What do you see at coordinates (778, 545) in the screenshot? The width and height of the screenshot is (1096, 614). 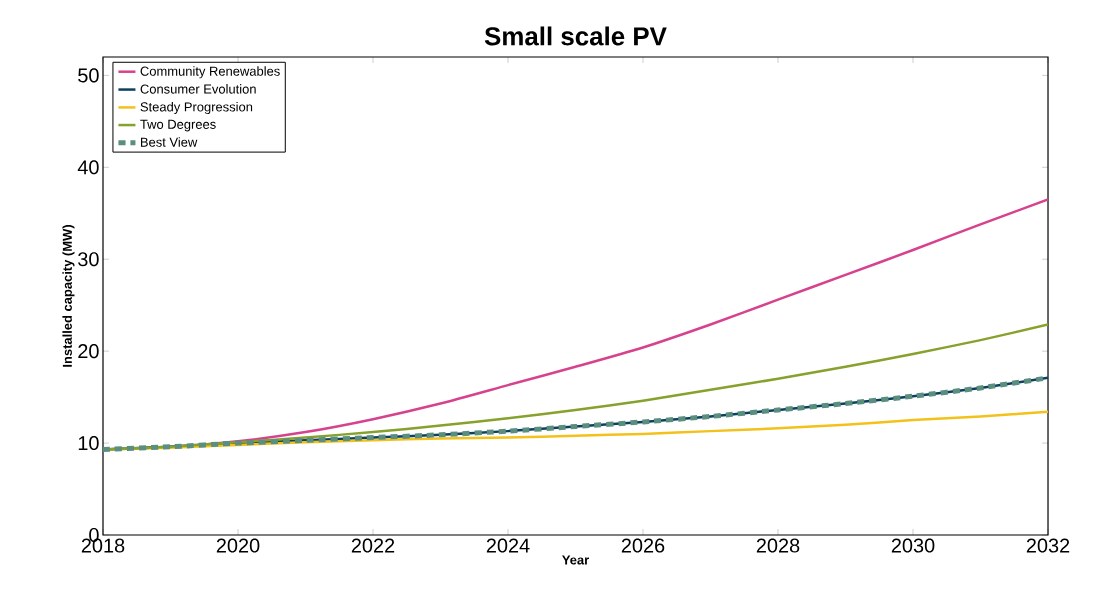 I see `x-tick-label: 2028` at bounding box center [778, 545].